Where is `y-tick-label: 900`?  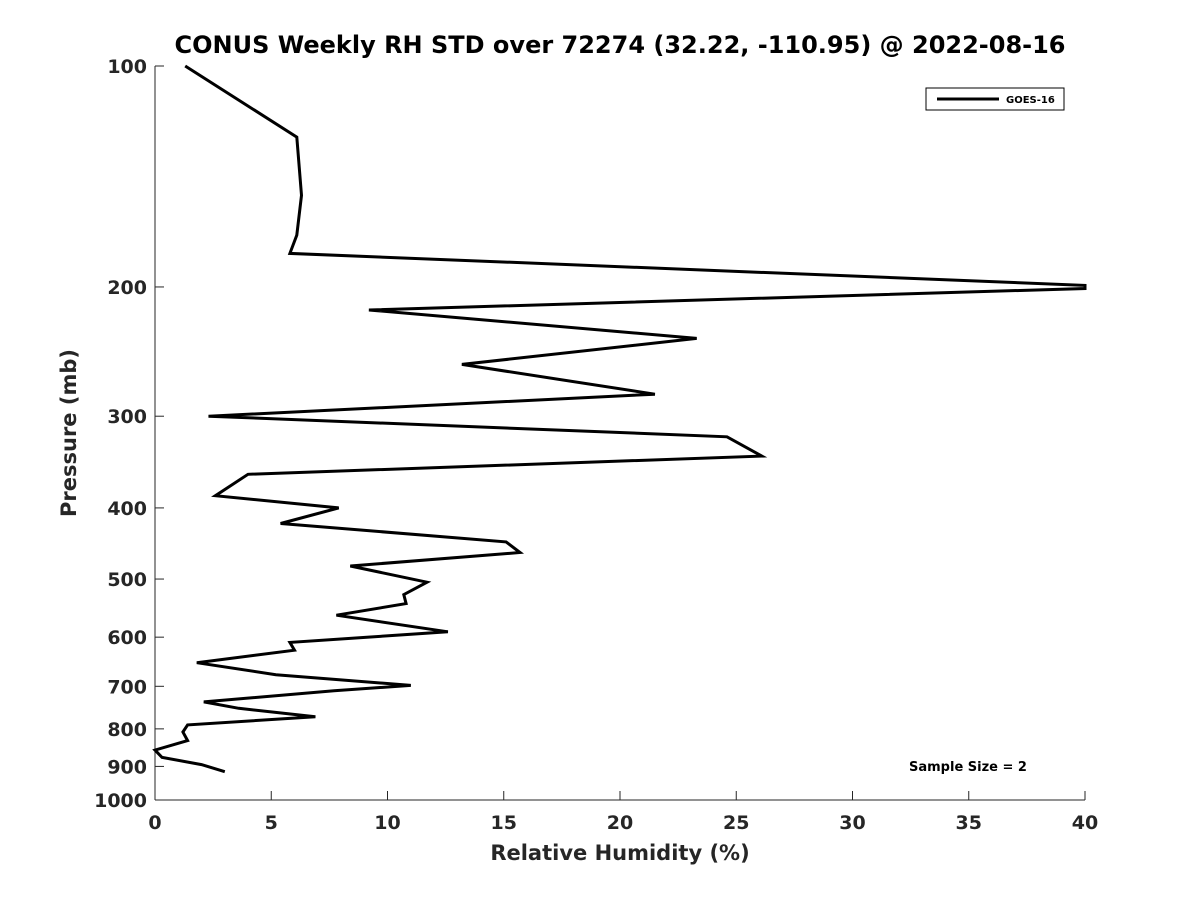 y-tick-label: 900 is located at coordinates (127, 767).